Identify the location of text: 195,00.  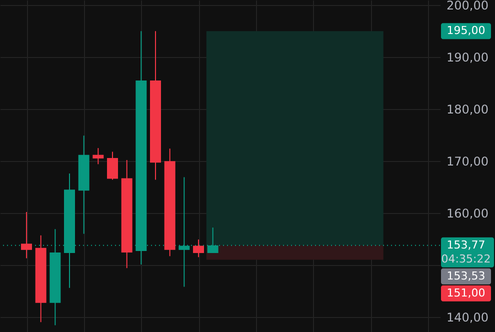
(466, 31).